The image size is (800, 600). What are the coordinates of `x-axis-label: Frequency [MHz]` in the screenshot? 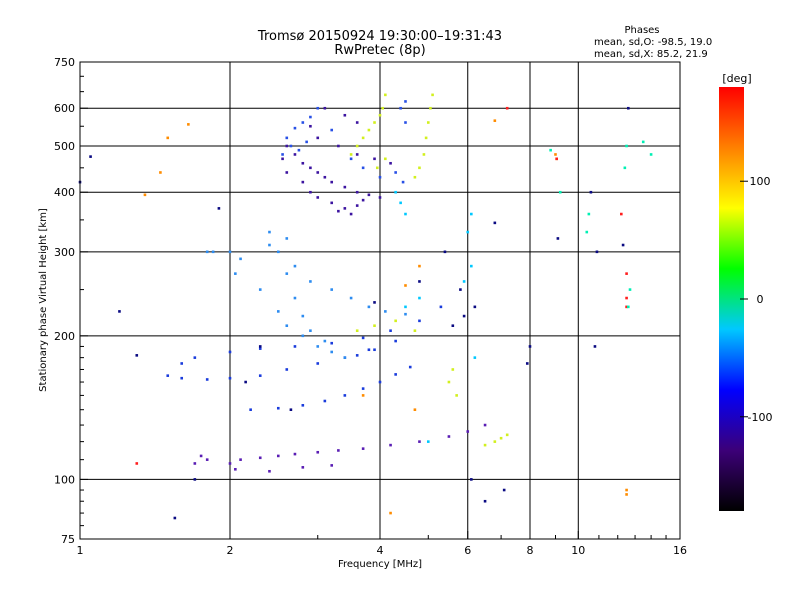 It's located at (380, 564).